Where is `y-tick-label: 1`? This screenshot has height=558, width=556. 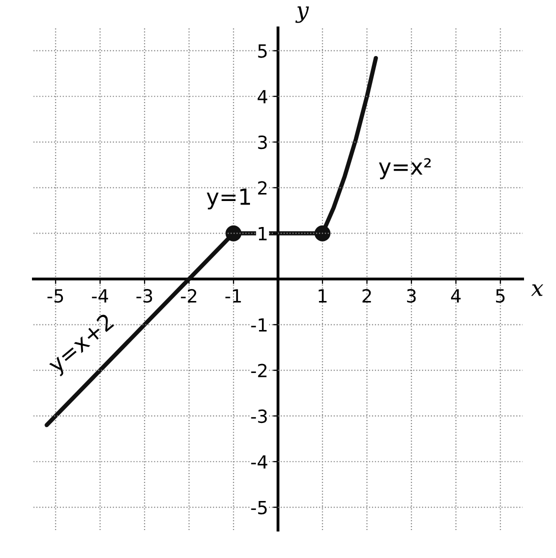
y-tick-label: 1 is located at coordinates (262, 233).